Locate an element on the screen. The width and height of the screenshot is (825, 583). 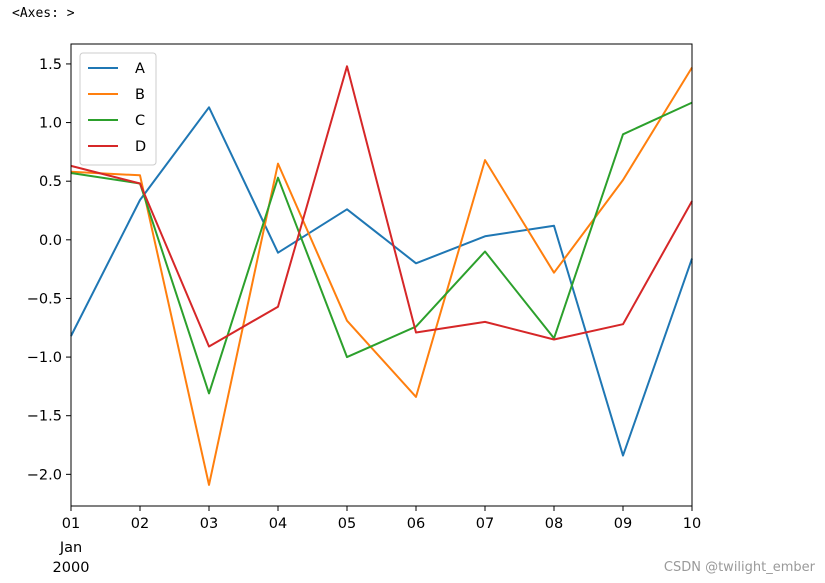
legend-label-D: D is located at coordinates (140, 147).